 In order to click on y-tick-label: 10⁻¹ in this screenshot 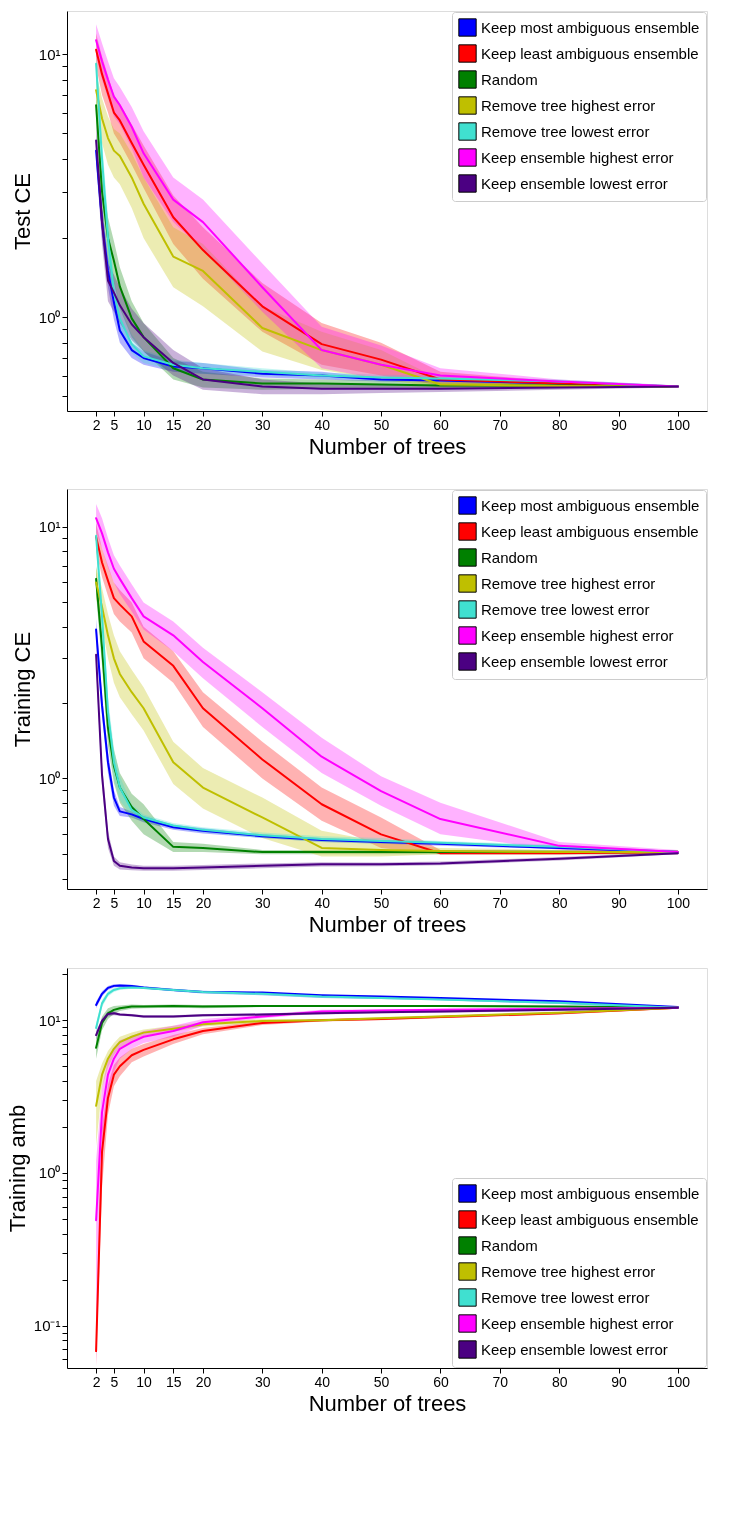, I will do `click(47, 1326)`.